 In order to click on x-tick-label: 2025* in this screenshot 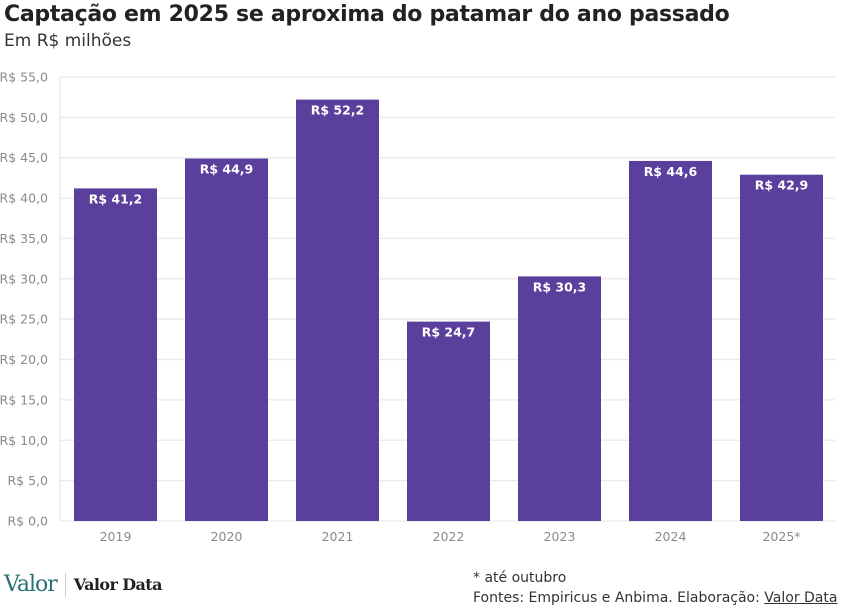, I will do `click(781, 536)`.